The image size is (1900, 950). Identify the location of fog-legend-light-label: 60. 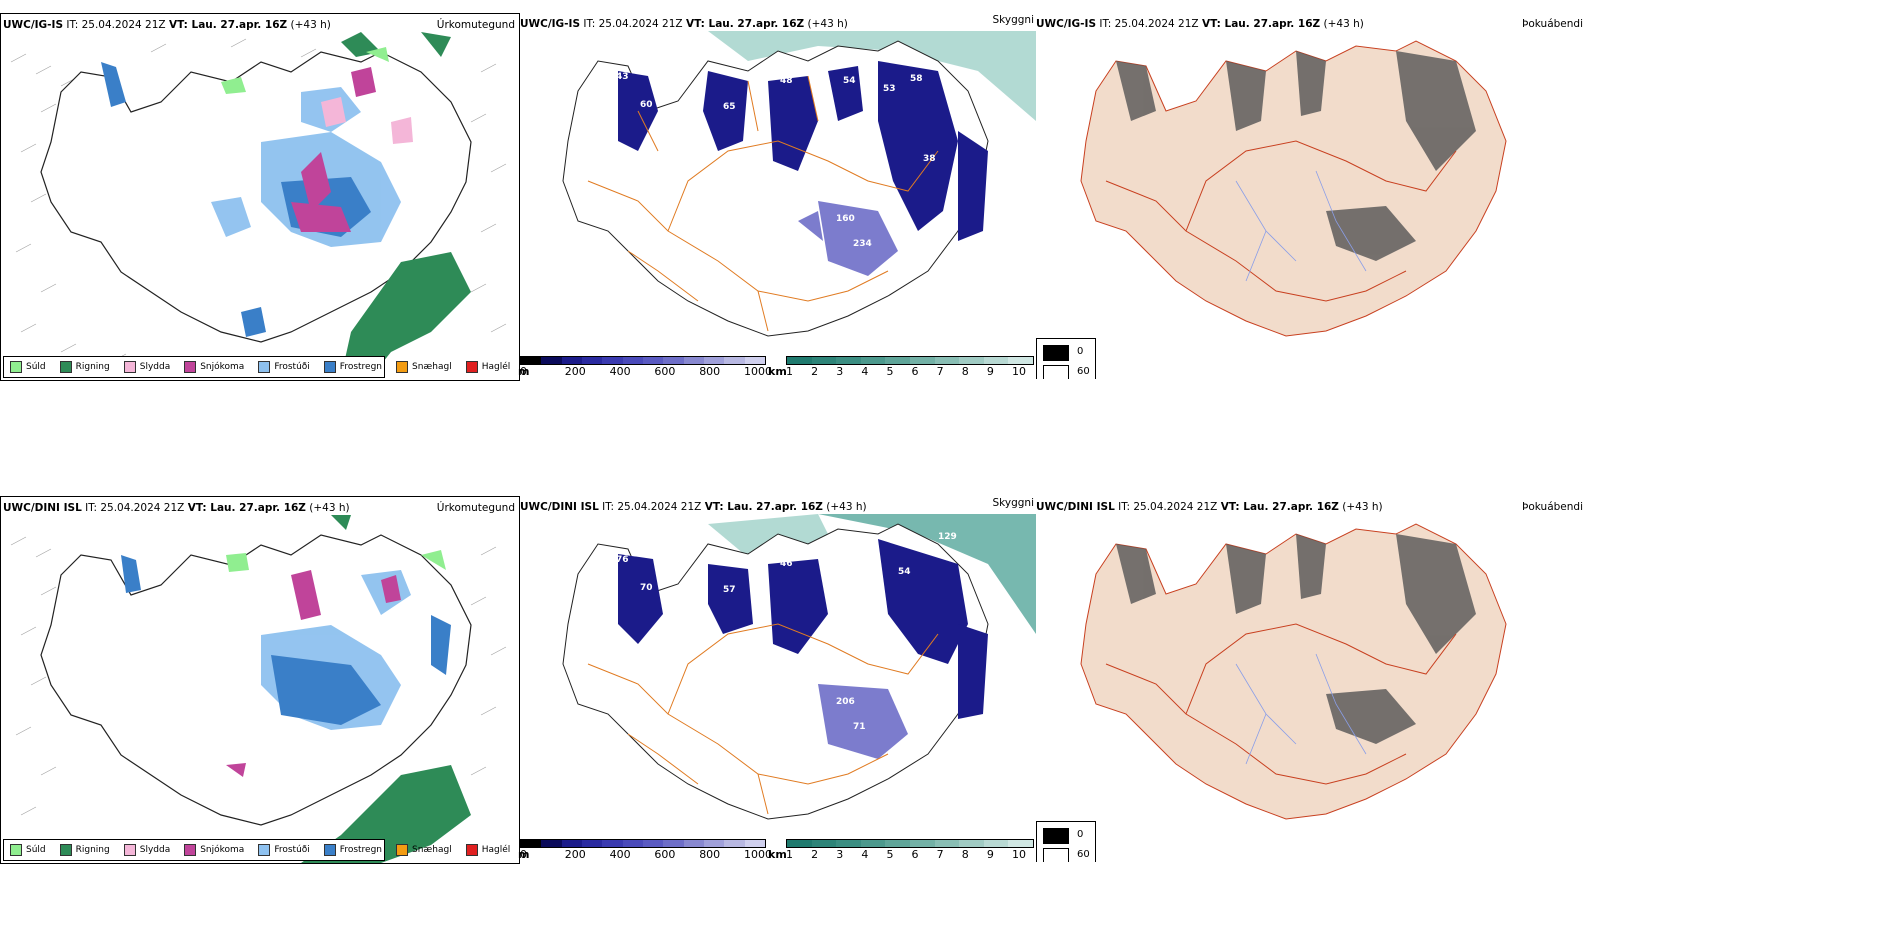
(1083, 371).